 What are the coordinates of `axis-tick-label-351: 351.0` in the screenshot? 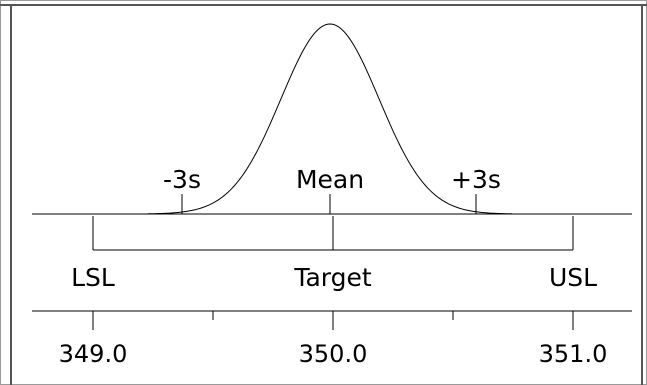 It's located at (573, 354).